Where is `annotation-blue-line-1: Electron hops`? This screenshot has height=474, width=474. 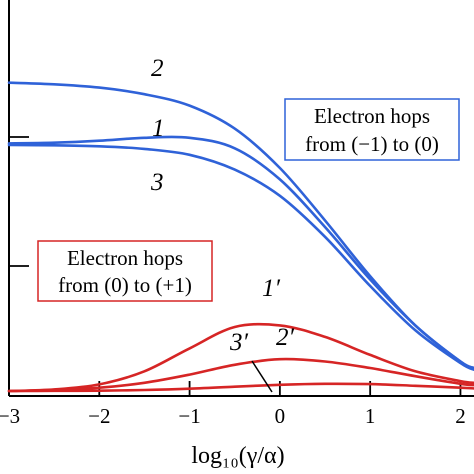 annotation-blue-line-1: Electron hops is located at coordinates (372, 116).